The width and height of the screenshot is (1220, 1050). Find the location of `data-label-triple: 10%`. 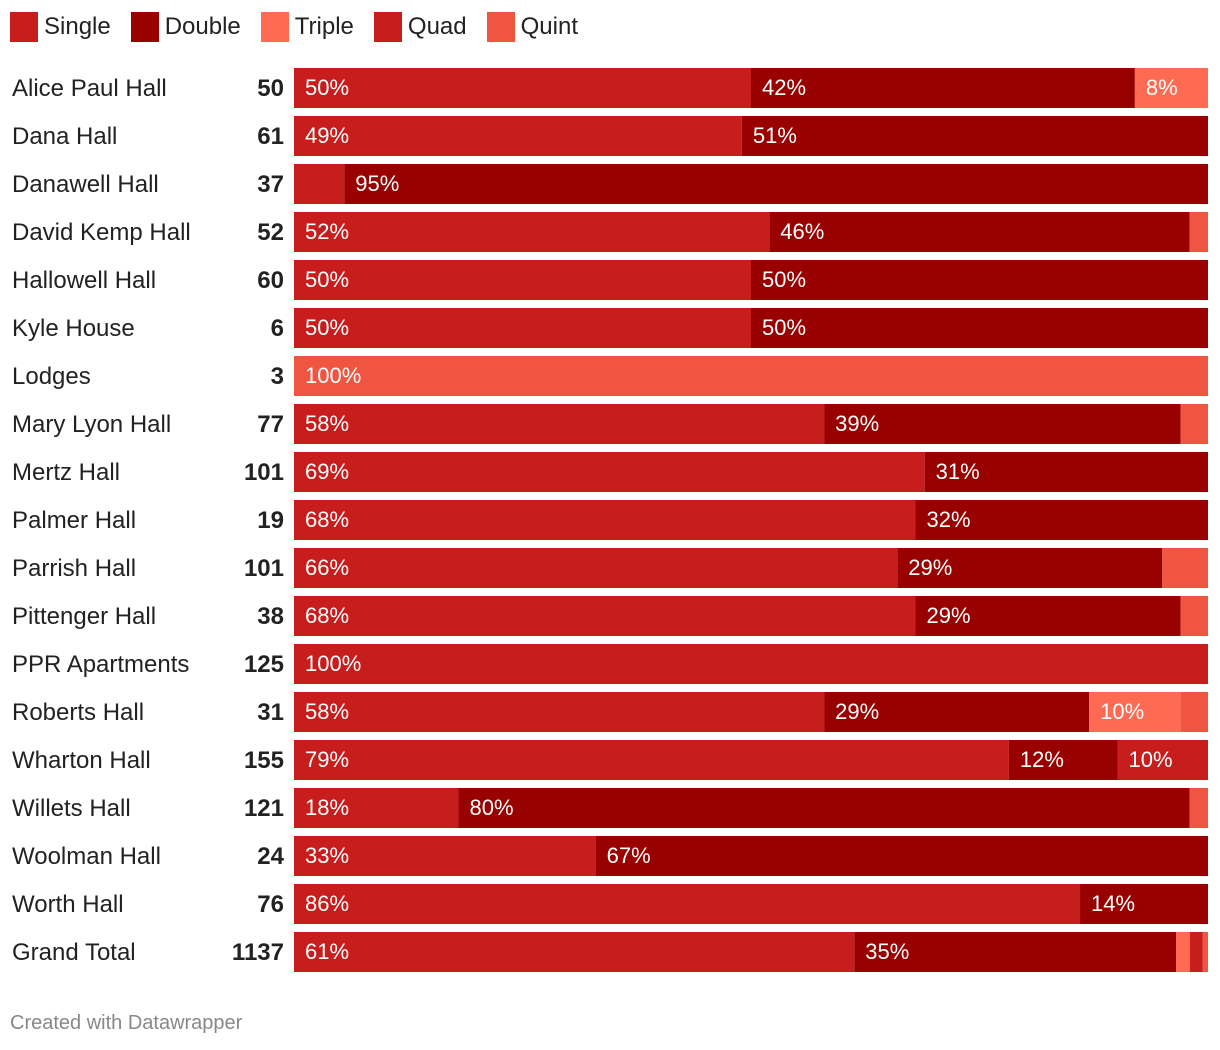

data-label-triple: 10% is located at coordinates (1122, 711).